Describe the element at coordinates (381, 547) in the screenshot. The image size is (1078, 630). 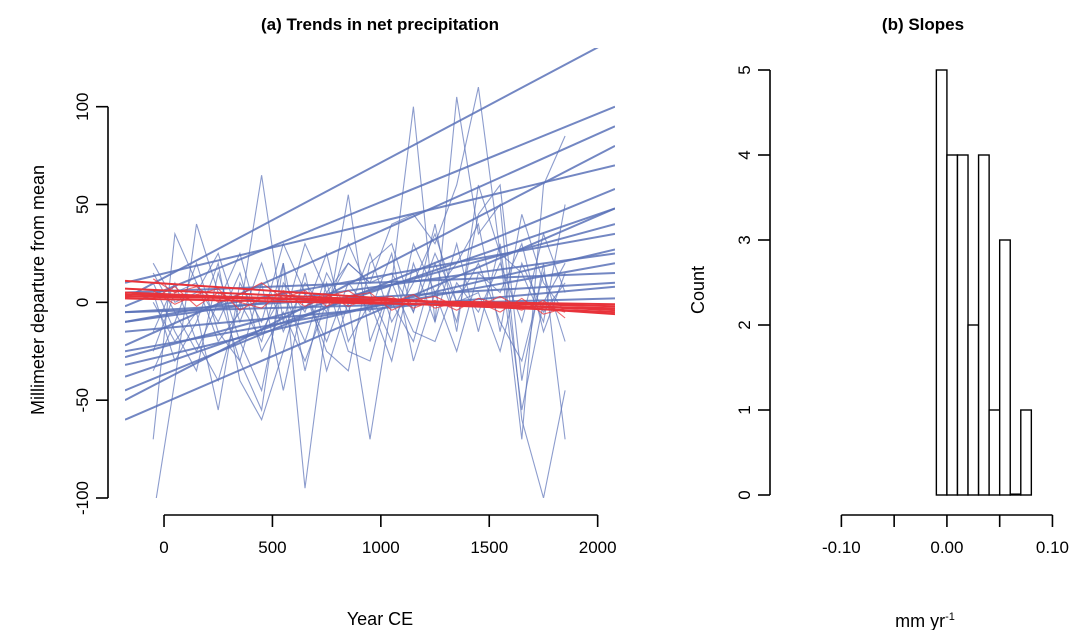
I see `panel-a-x-tick-label-2: 1000` at that location.